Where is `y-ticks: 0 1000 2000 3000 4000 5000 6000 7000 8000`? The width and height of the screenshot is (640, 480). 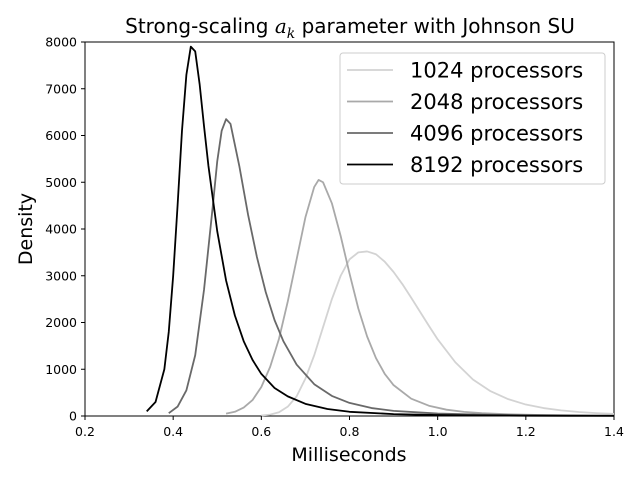 y-ticks: 0 1000 2000 3000 4000 5000 6000 7000 8000 is located at coordinates (65, 229).